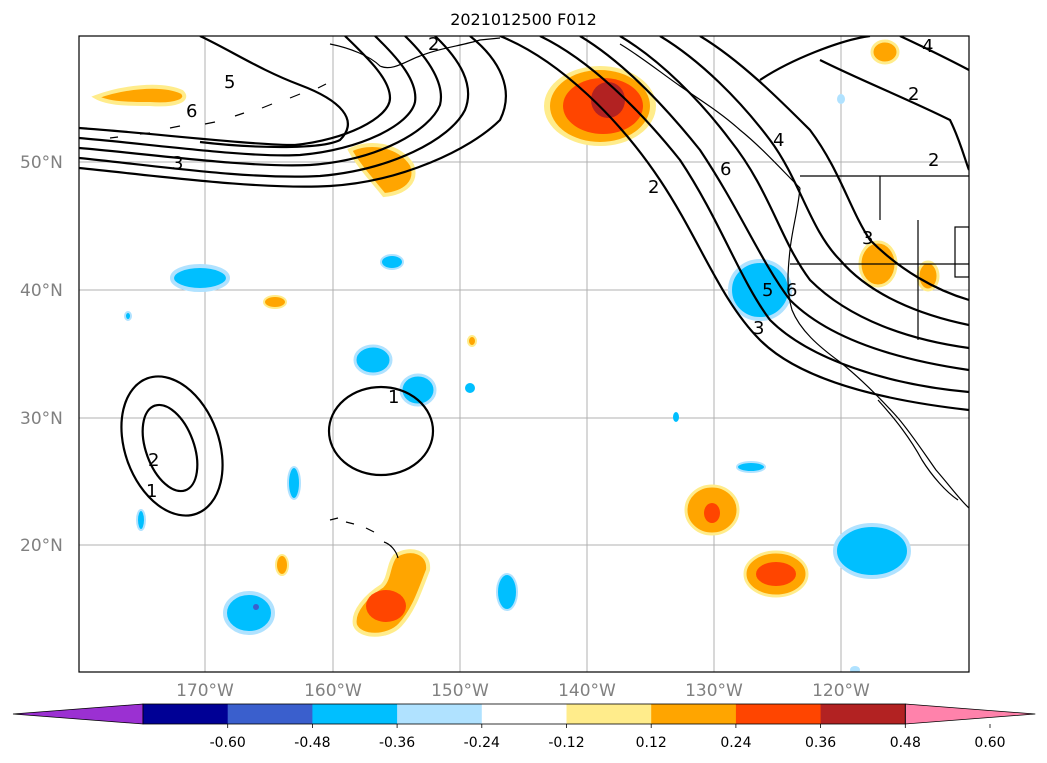  I want to click on colorbar-tick-label: -0.60, so click(228, 743).